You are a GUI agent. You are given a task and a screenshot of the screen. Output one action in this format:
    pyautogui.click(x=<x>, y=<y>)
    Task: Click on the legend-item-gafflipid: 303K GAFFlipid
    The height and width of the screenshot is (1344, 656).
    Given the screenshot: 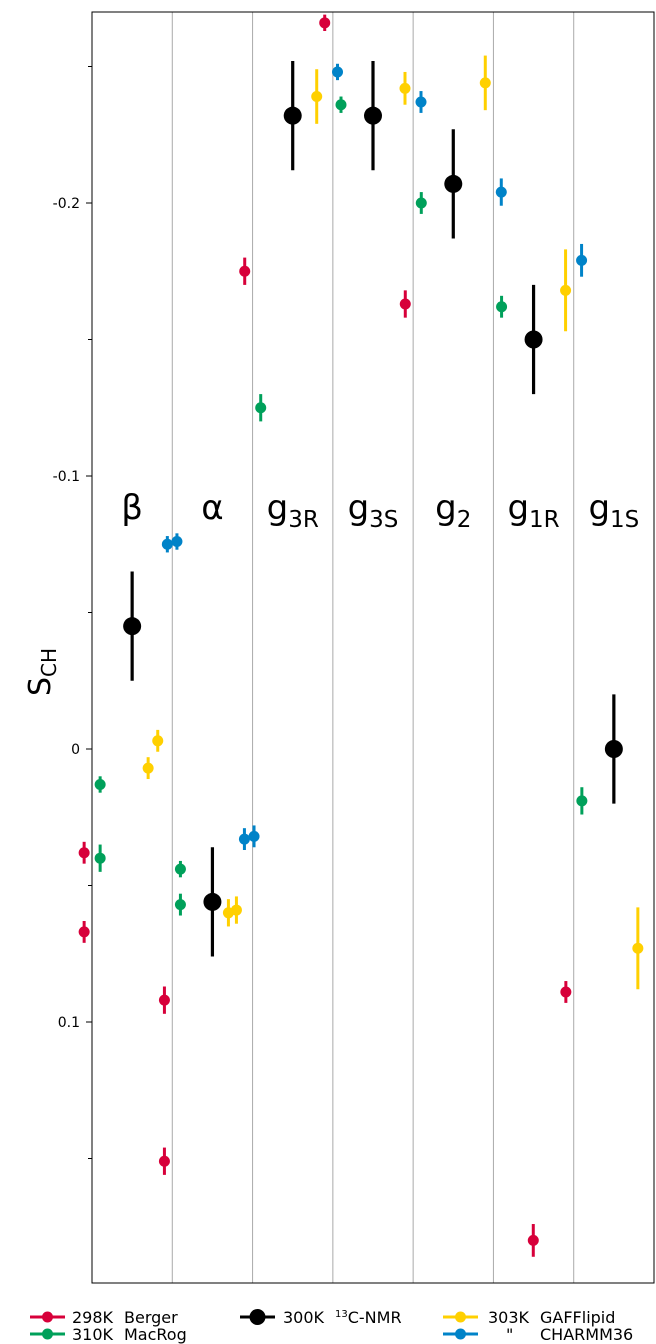 What is the action you would take?
    pyautogui.click(x=529, y=1317)
    